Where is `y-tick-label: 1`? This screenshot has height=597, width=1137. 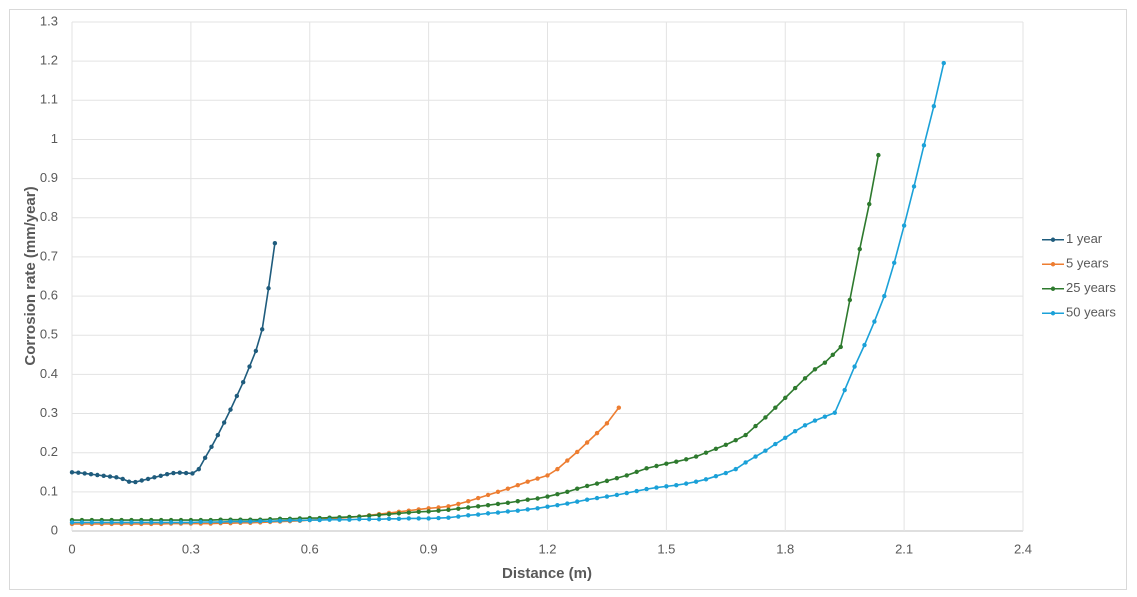
y-tick-label: 1 is located at coordinates (54, 138).